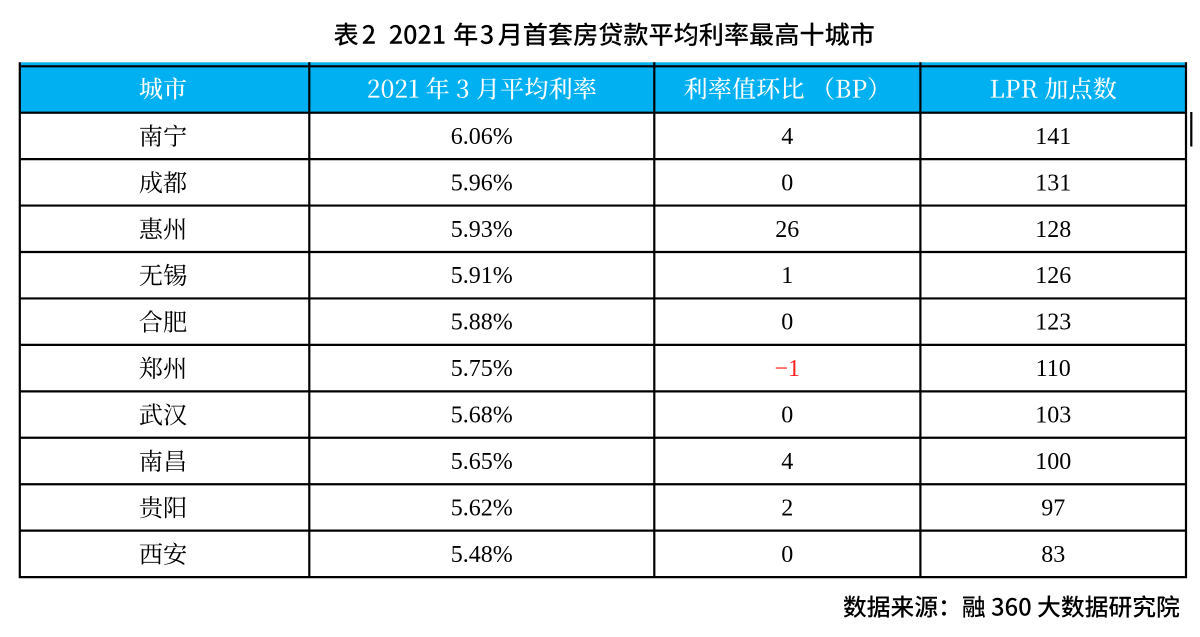  What do you see at coordinates (482, 137) in the screenshot?
I see `svg-text: 6.06%` at bounding box center [482, 137].